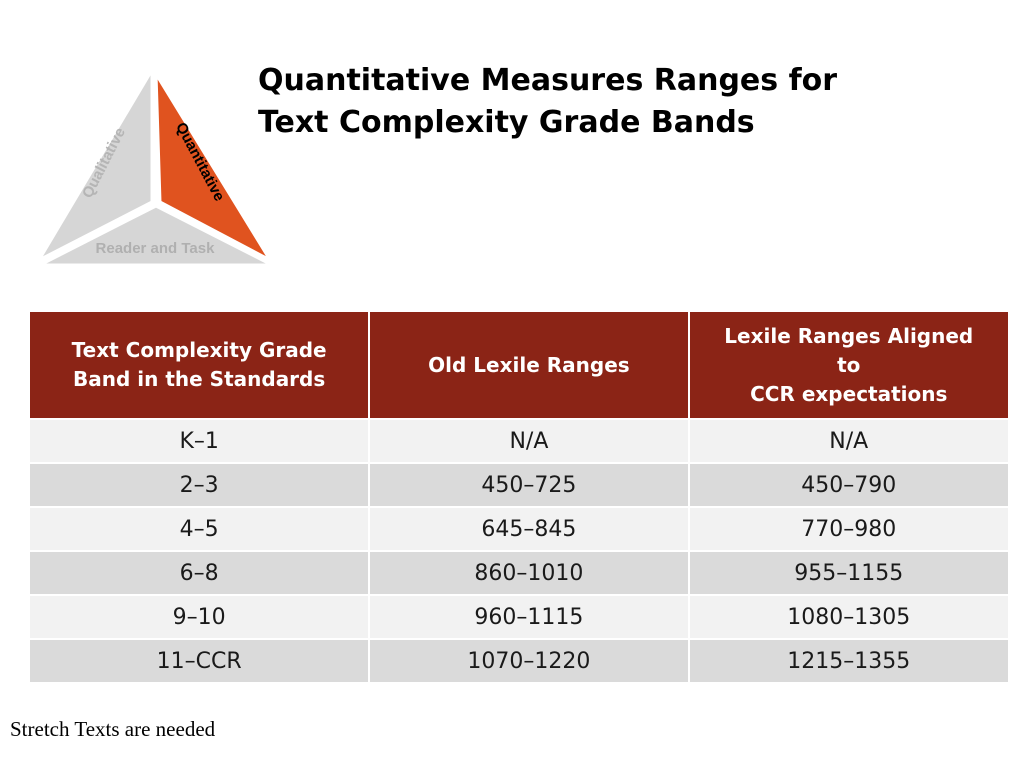 The width and height of the screenshot is (1024, 768). Describe the element at coordinates (199, 617) in the screenshot. I see `grade-band-cell: 9–10` at that location.